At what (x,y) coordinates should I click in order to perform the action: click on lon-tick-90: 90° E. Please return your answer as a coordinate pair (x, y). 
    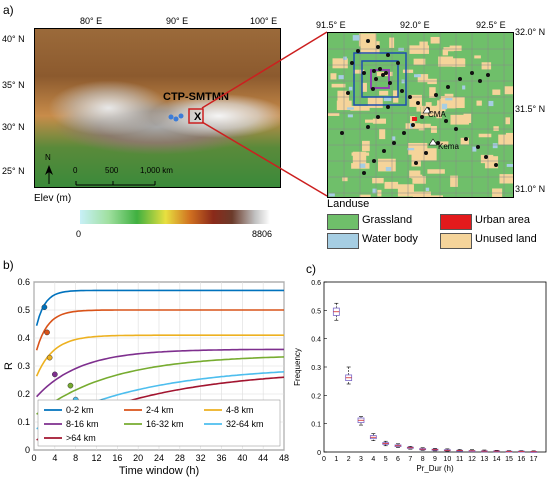
    Looking at the image, I should click on (177, 21).